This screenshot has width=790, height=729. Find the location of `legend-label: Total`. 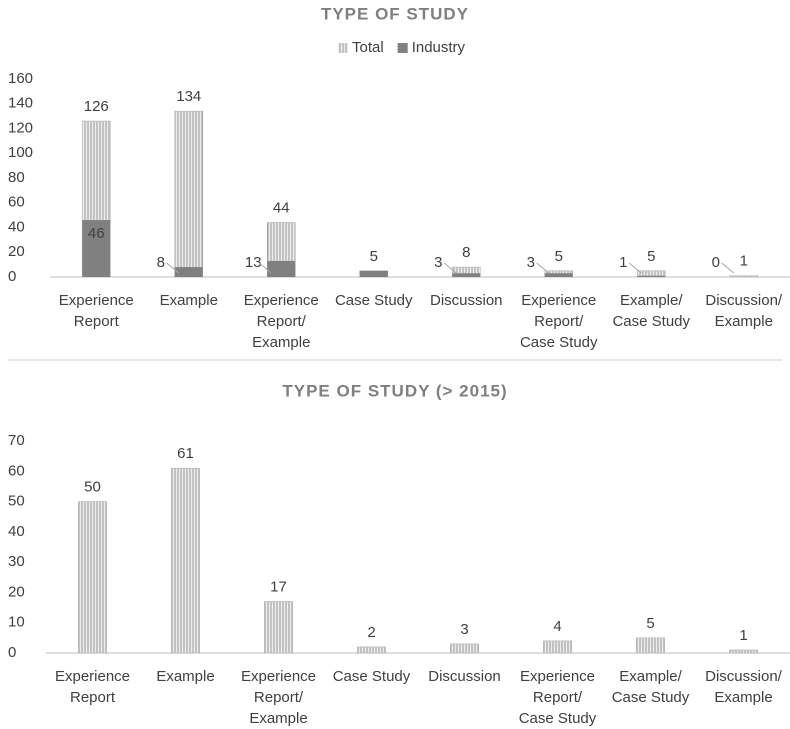

legend-label: Total is located at coordinates (368, 47).